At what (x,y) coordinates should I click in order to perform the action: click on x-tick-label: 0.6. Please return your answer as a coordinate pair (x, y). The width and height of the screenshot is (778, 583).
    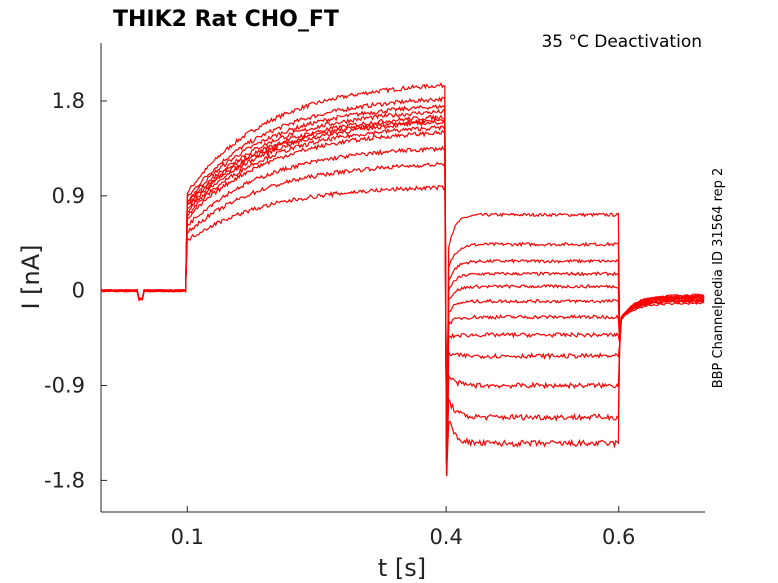
    Looking at the image, I should click on (618, 537).